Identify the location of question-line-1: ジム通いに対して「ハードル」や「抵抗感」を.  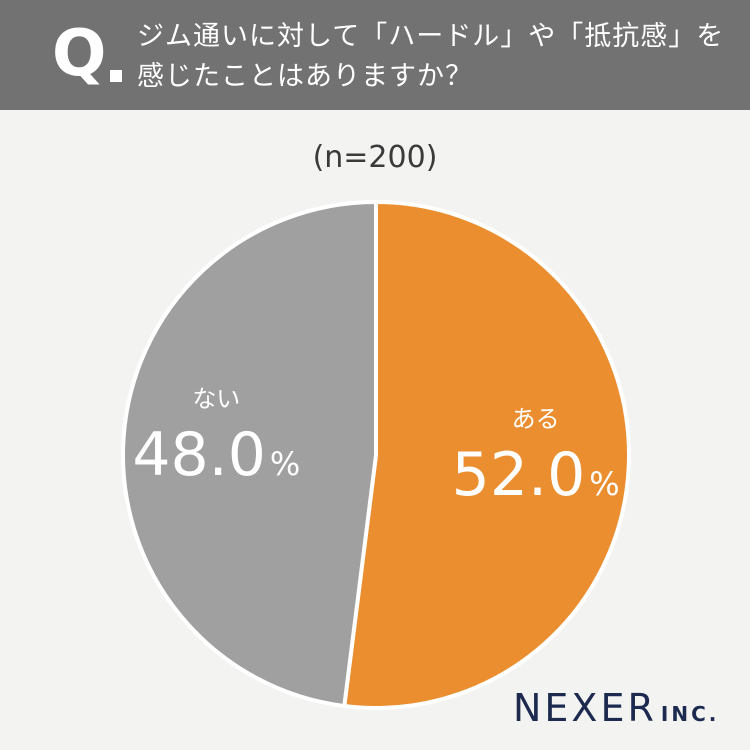
(431, 36).